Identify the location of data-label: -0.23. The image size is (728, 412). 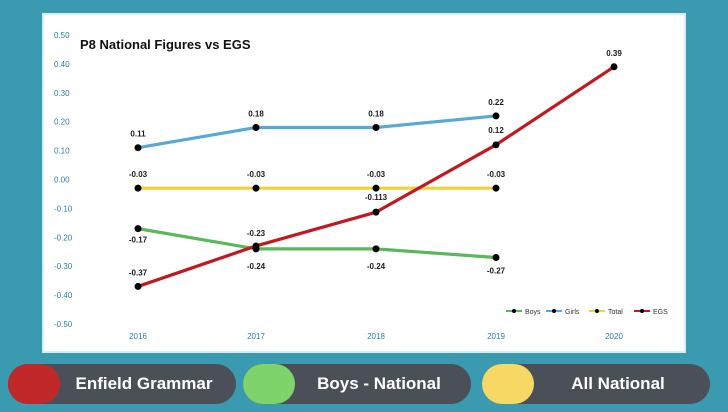
(256, 233).